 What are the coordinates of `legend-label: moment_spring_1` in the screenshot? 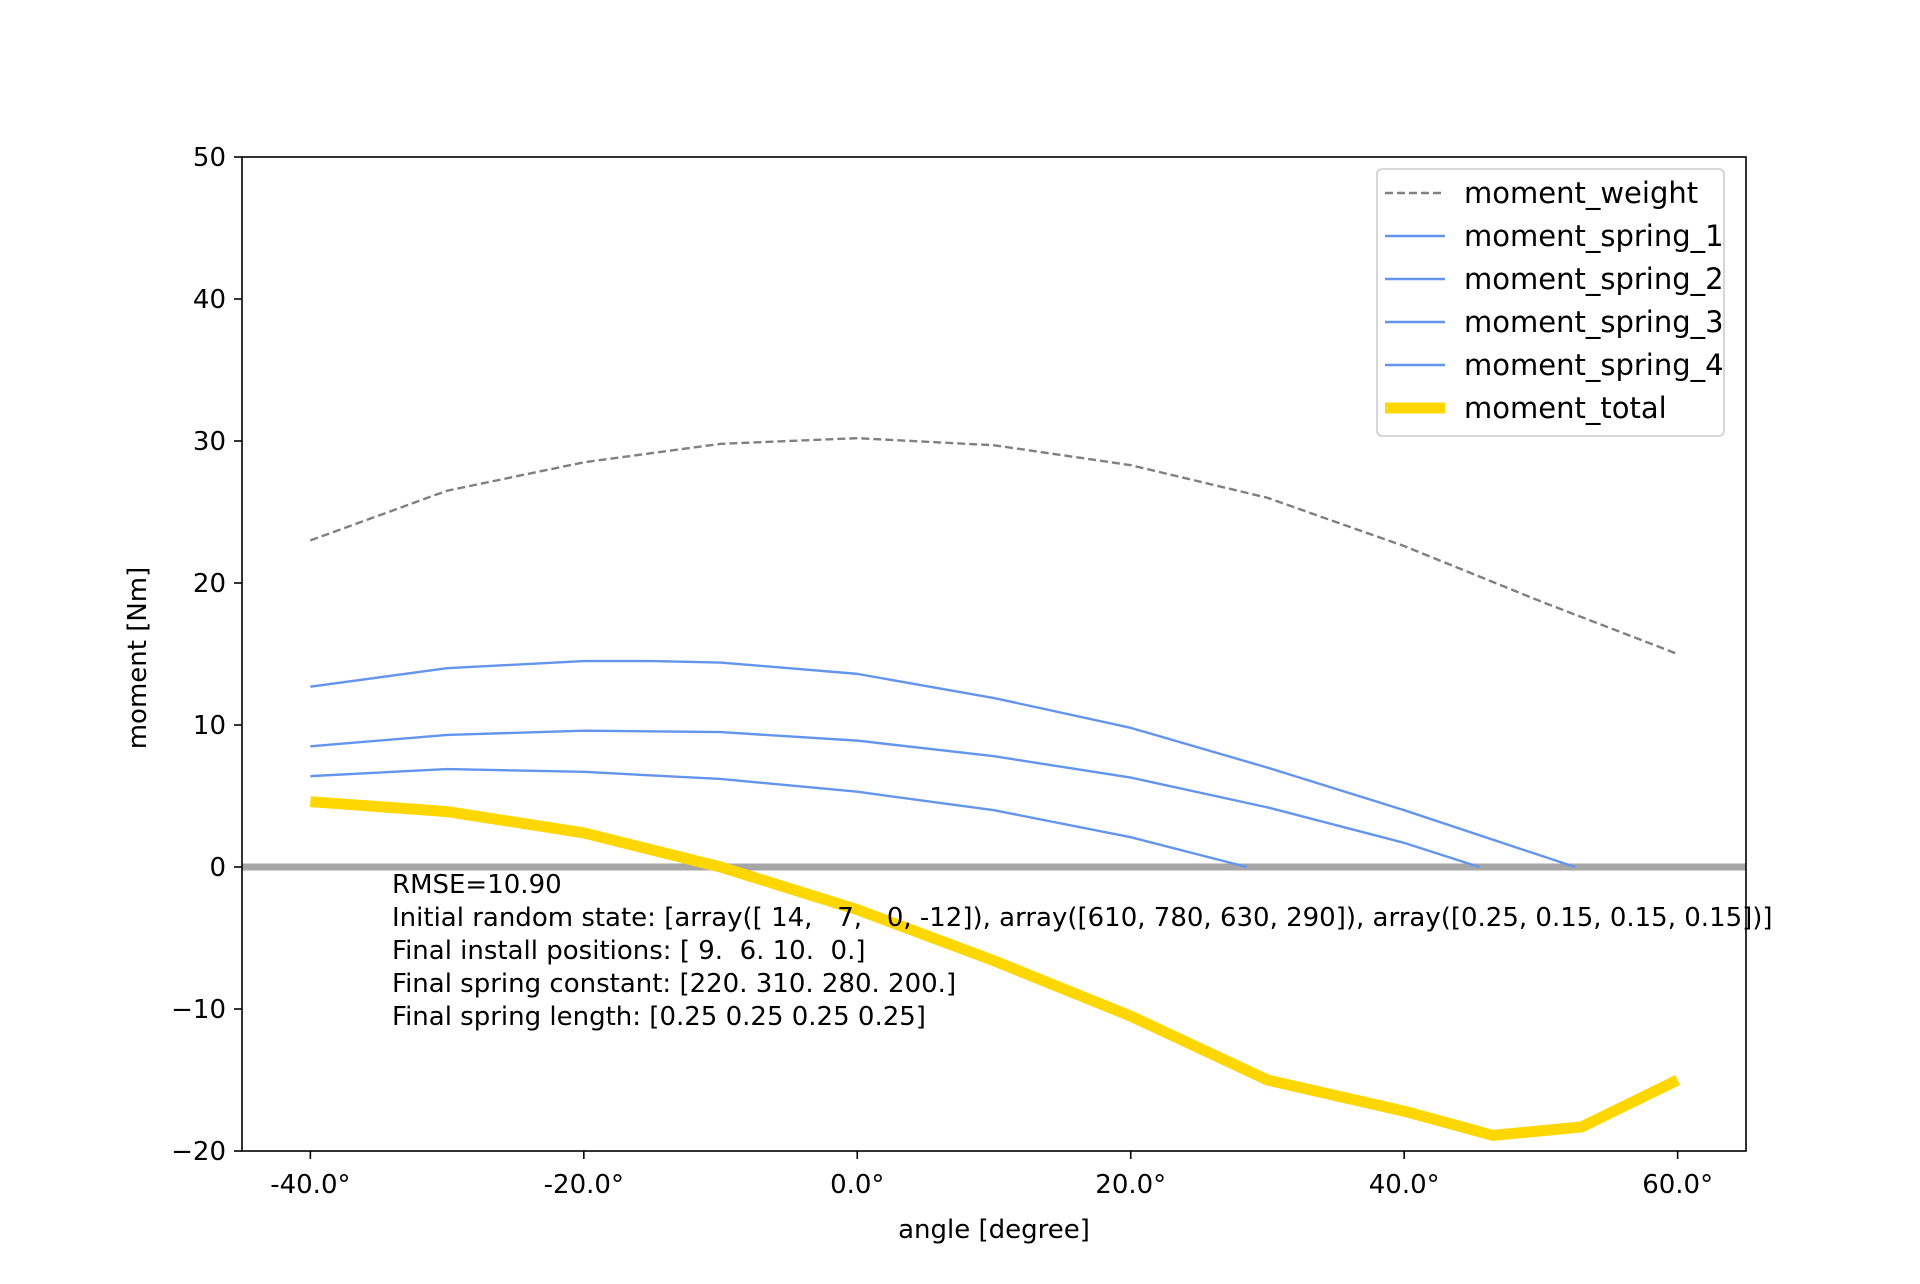 It's located at (1594, 236).